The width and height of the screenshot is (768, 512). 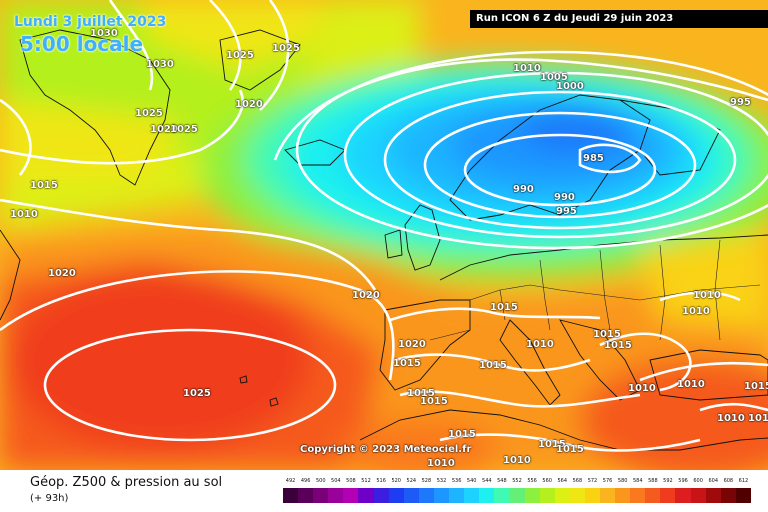 I want to click on legend-value-label: 584, so click(x=637, y=481).